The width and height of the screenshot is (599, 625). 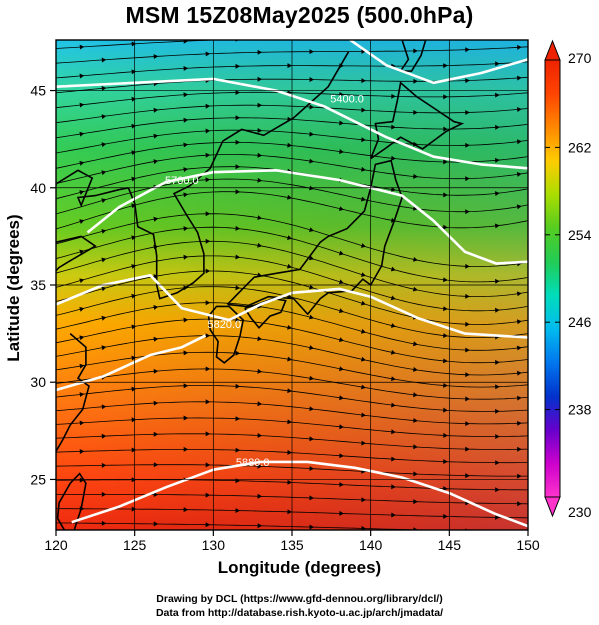 I want to click on y-axis-ticks: 25 30 35 40 45, so click(x=43, y=285).